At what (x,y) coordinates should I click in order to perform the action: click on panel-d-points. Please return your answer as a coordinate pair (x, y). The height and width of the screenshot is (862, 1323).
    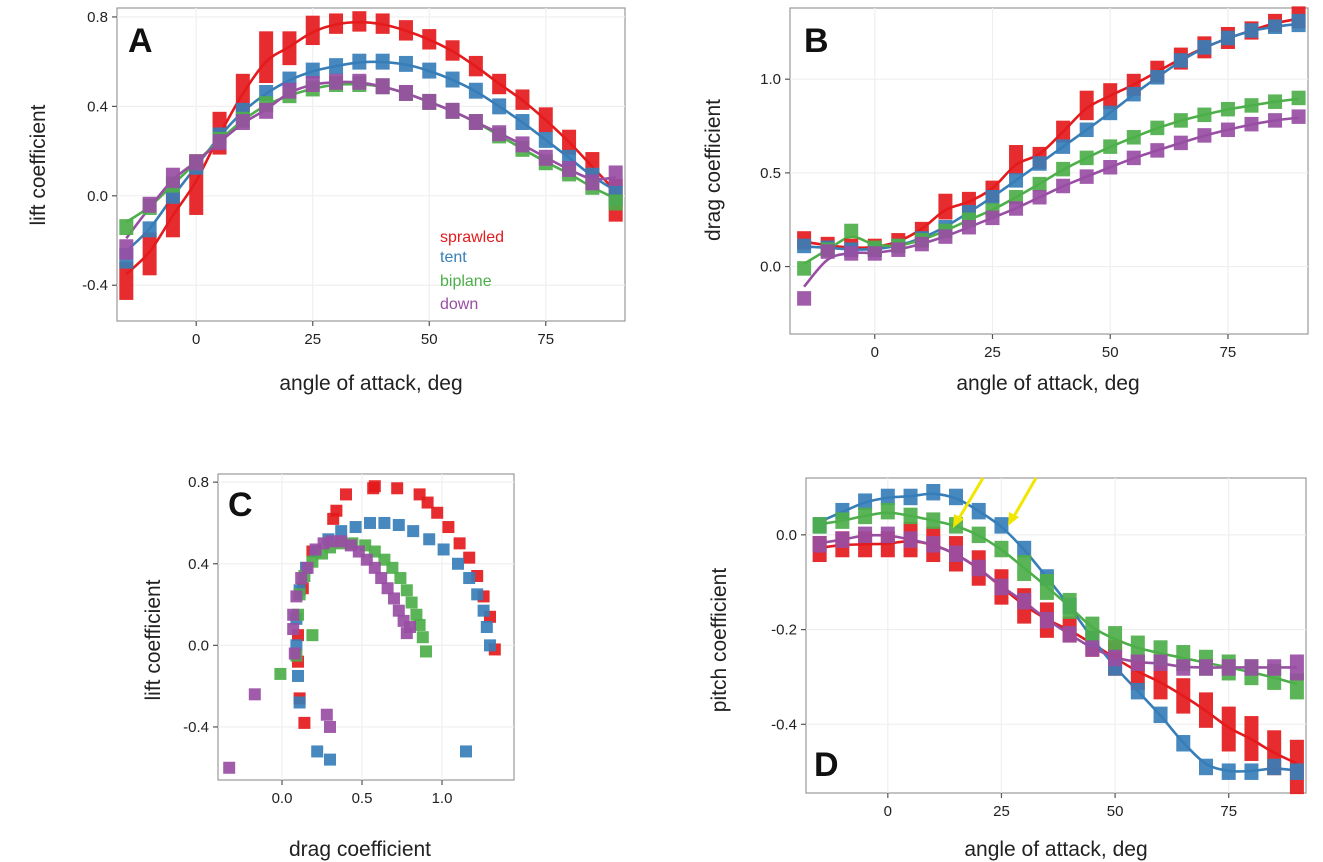
    Looking at the image, I should click on (1058, 639).